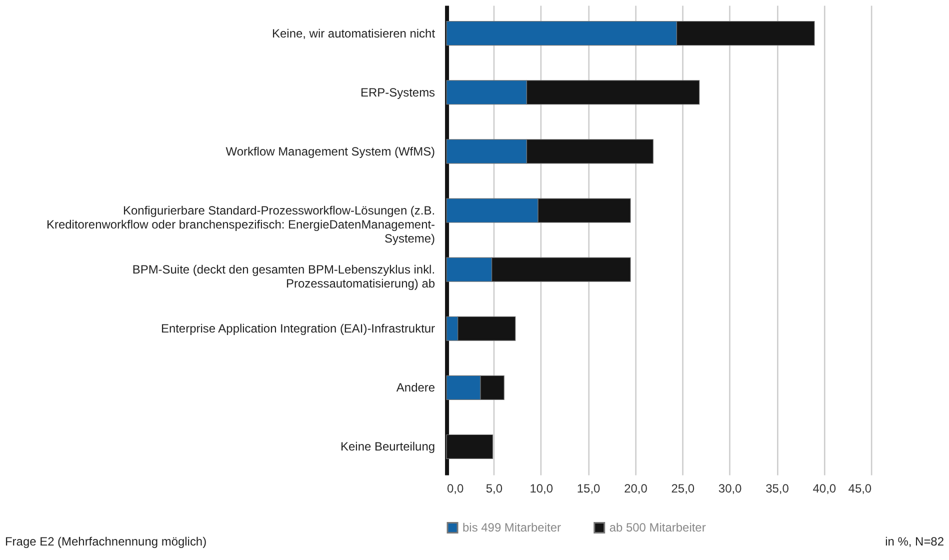  I want to click on x-tick-label: 40,0, so click(824, 488).